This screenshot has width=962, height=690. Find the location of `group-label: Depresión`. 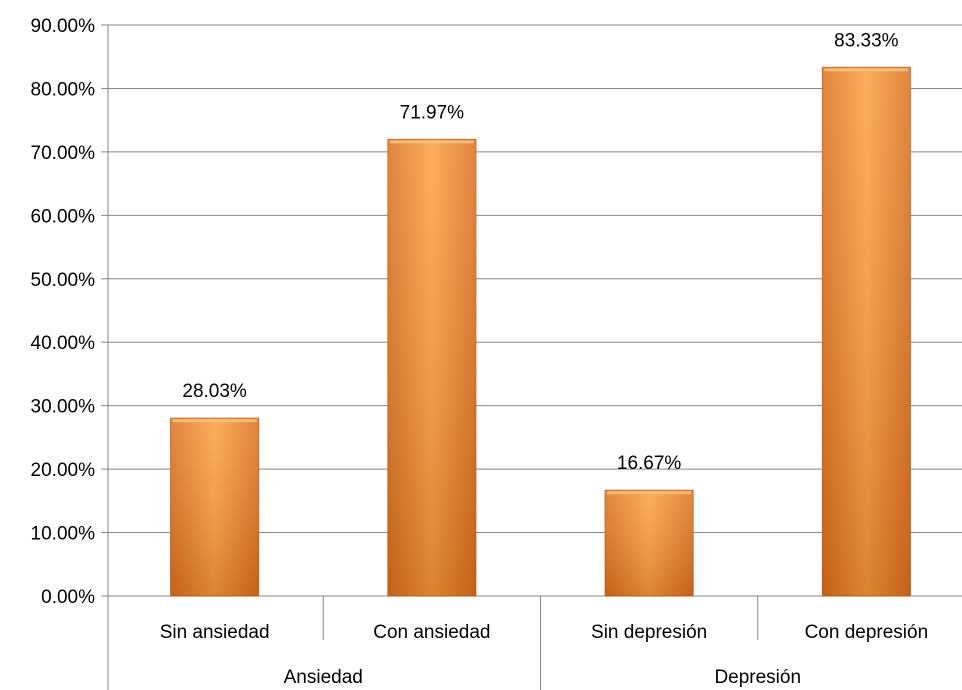

group-label: Depresión is located at coordinates (757, 677).